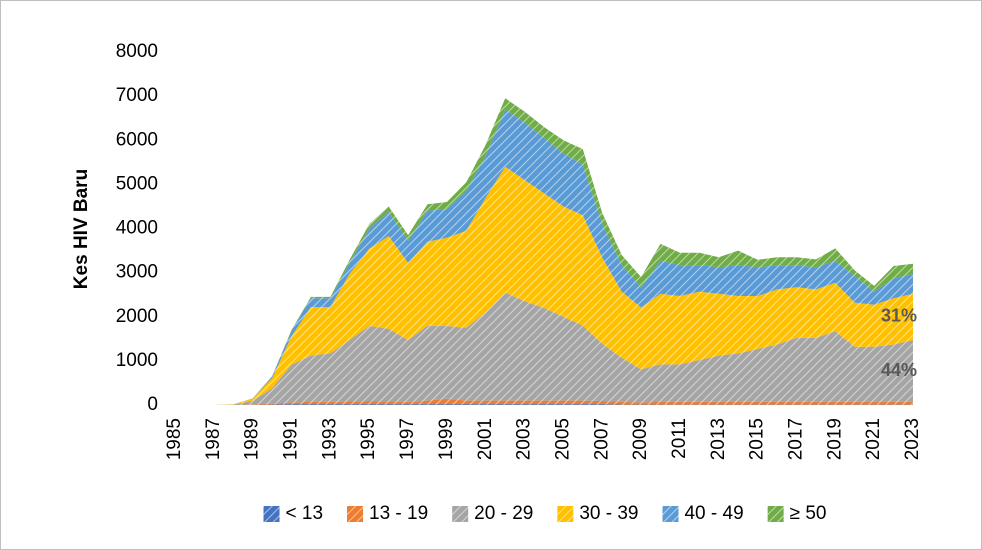 This screenshot has width=982, height=550. Describe the element at coordinates (503, 513) in the screenshot. I see `legend-label: 20 - 29` at that location.